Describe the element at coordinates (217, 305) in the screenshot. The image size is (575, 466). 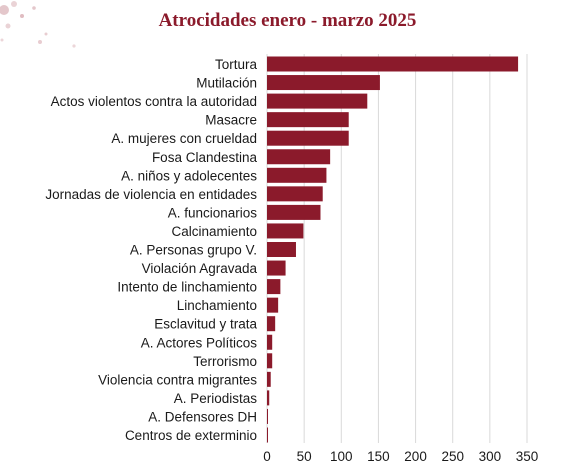
I see `category-label: Linchamiento` at that location.